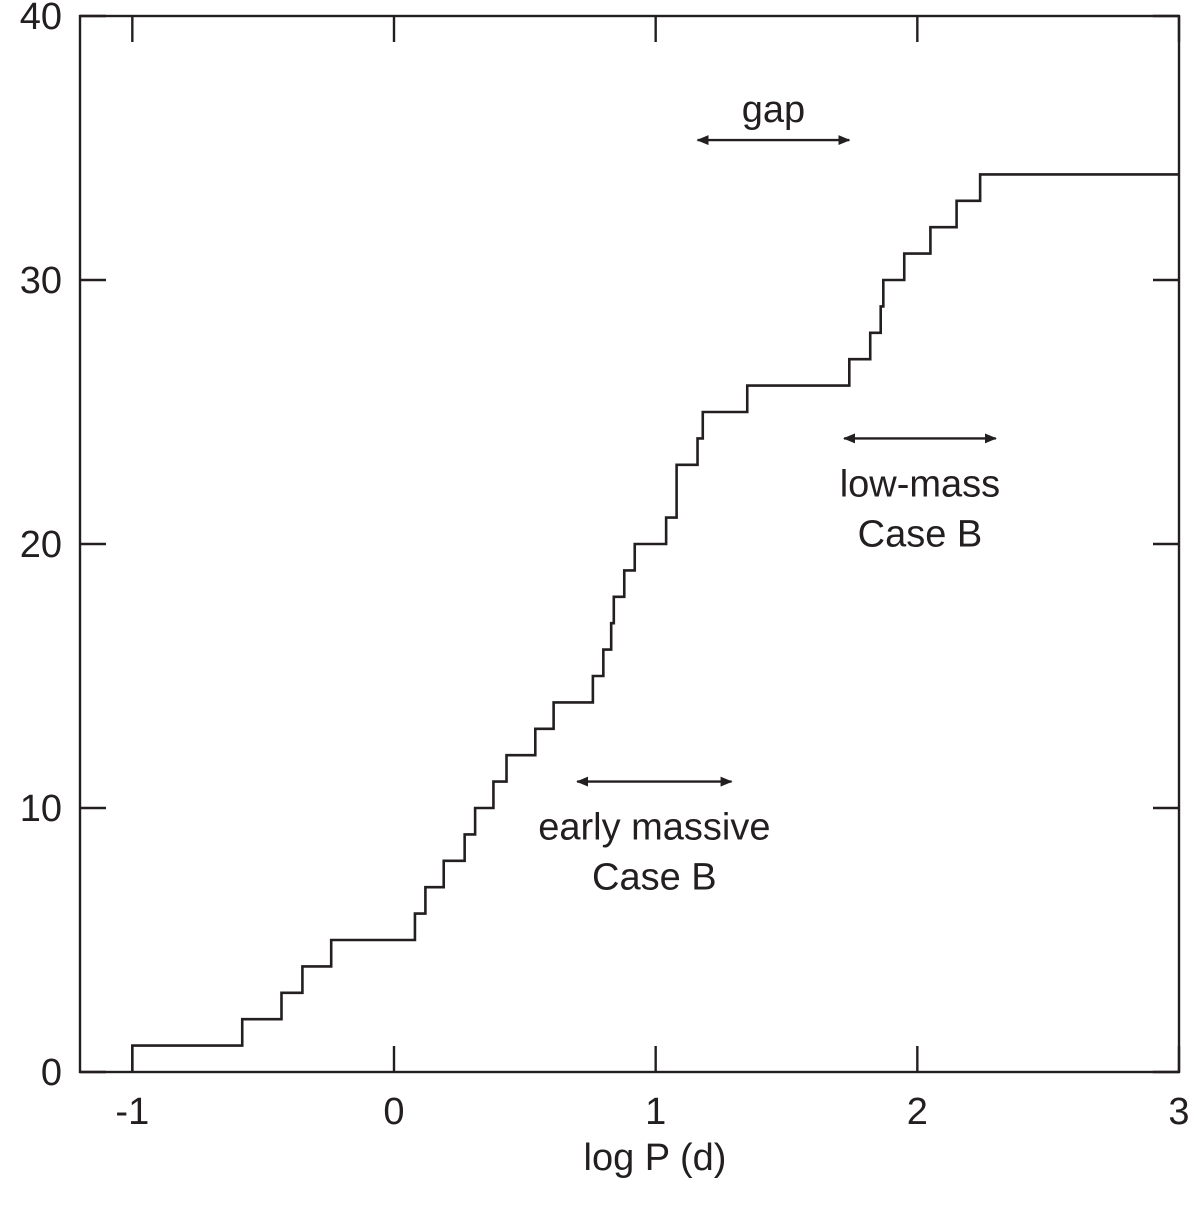 This screenshot has height=1211, width=1200. What do you see at coordinates (1178, 1112) in the screenshot?
I see `x-tick-label: 3` at bounding box center [1178, 1112].